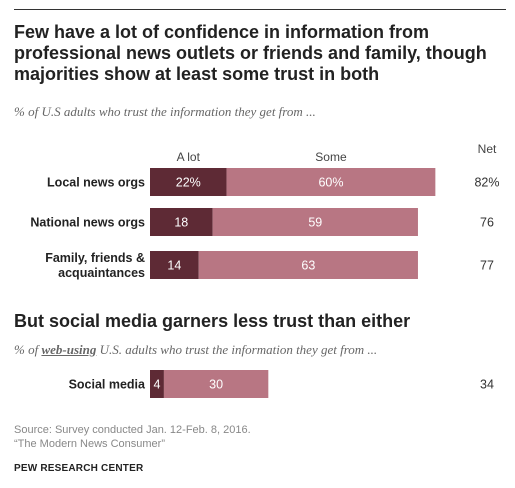 This screenshot has width=515, height=488. Describe the element at coordinates (487, 266) in the screenshot. I see `net-value: 77` at that location.